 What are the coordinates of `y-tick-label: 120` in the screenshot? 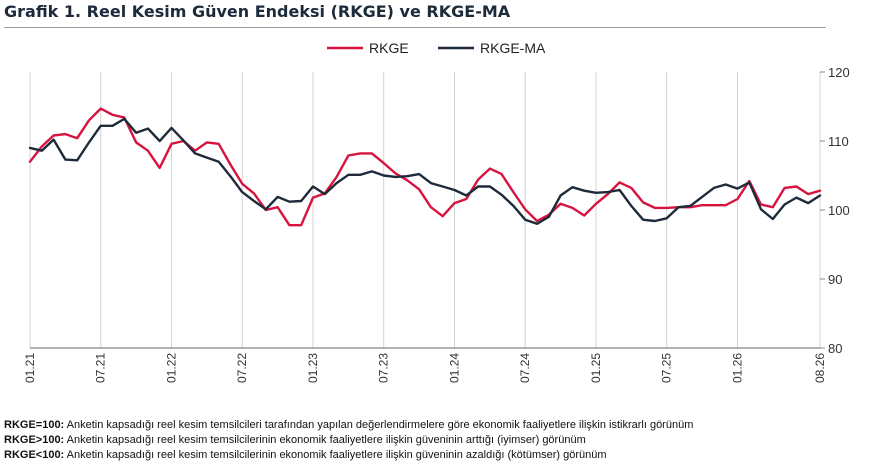 It's located at (839, 72).